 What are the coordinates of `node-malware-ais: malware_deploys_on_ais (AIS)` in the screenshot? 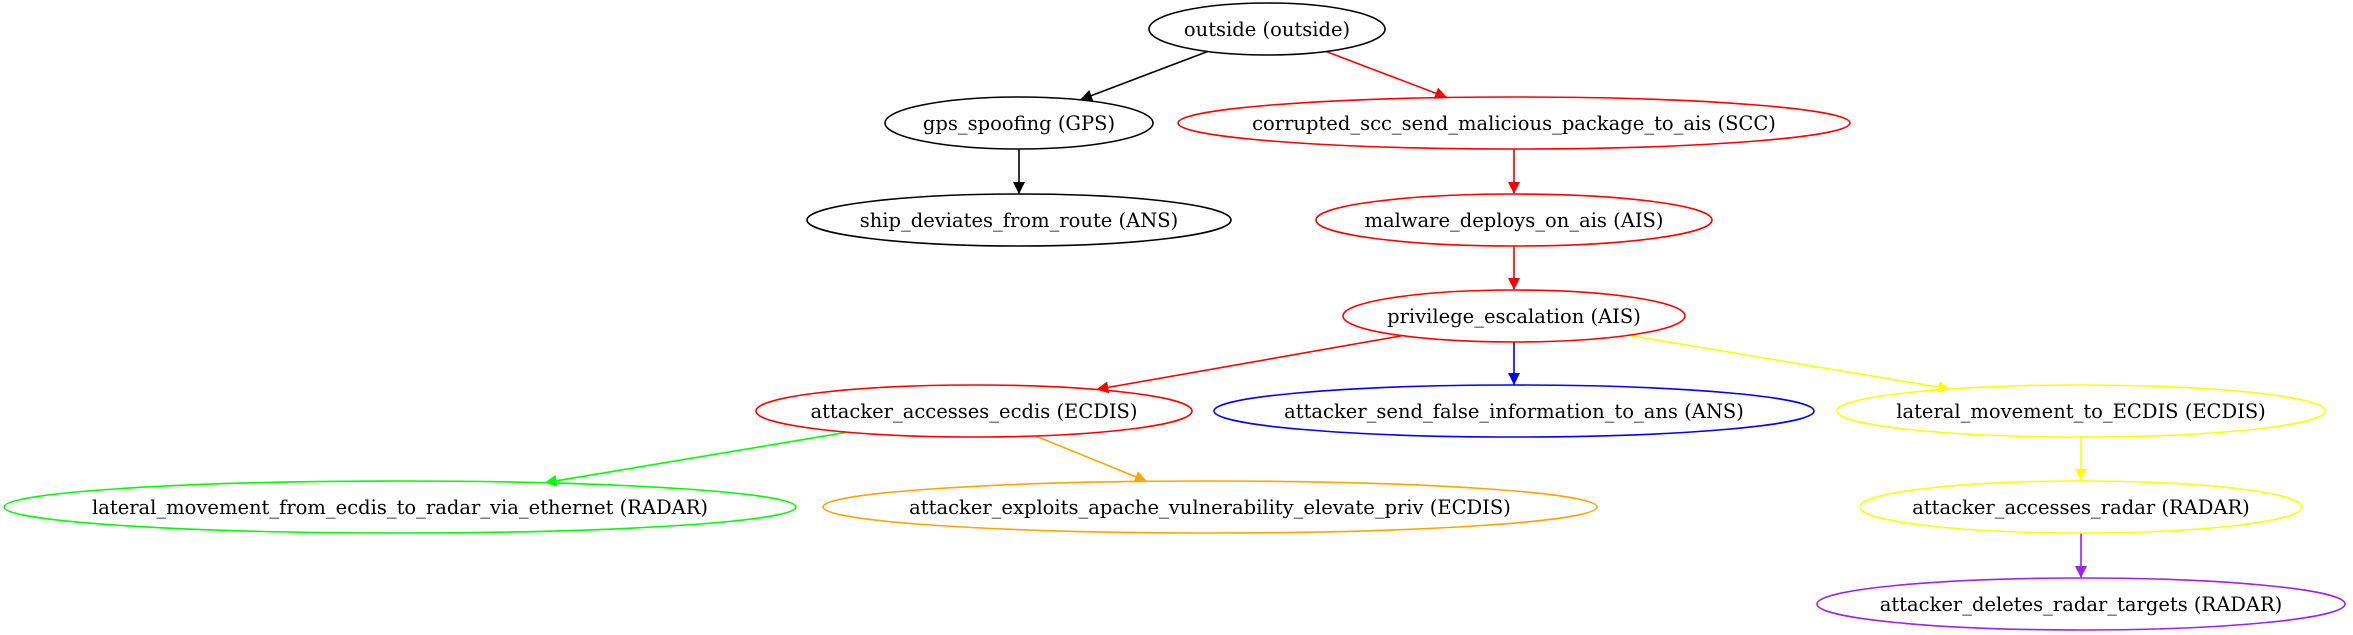 It's located at (1514, 220).